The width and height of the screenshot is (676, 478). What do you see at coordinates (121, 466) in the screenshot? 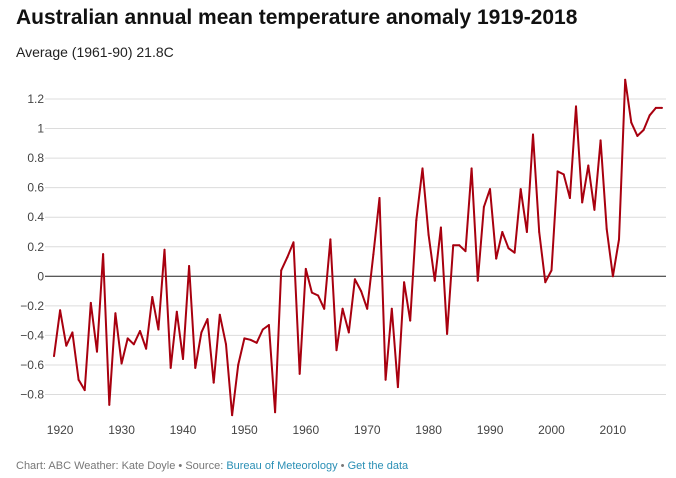
I see `credit-text: Chart: ABC Weather: Kate Doyle • Source:` at bounding box center [121, 466].